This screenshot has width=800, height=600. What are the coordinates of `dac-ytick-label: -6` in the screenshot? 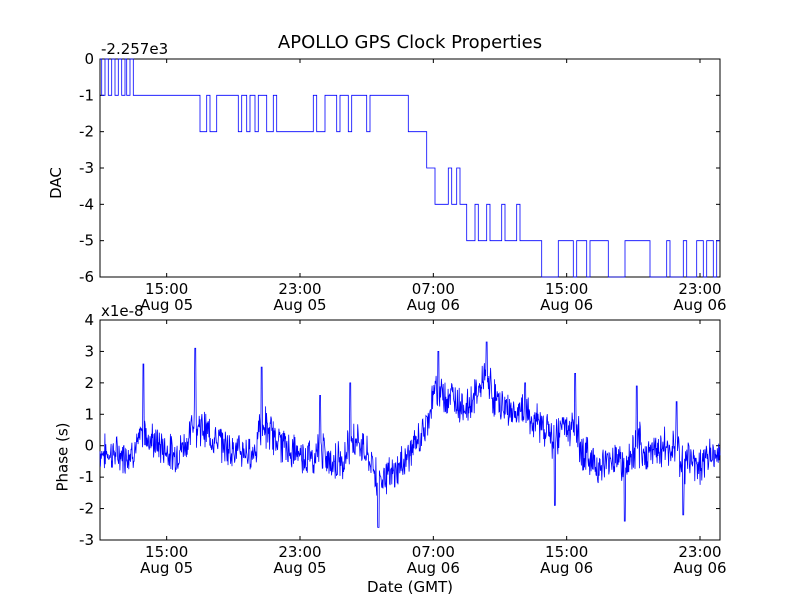 It's located at (86, 277).